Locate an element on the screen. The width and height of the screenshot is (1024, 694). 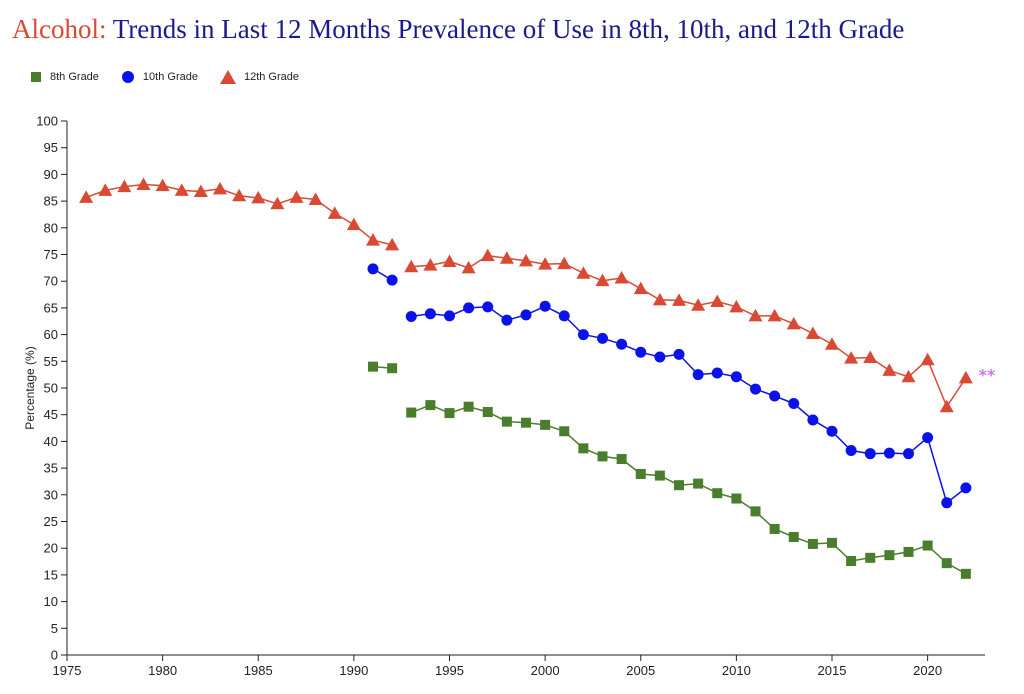
legend-item-12th: 12th Grade is located at coordinates (259, 77).